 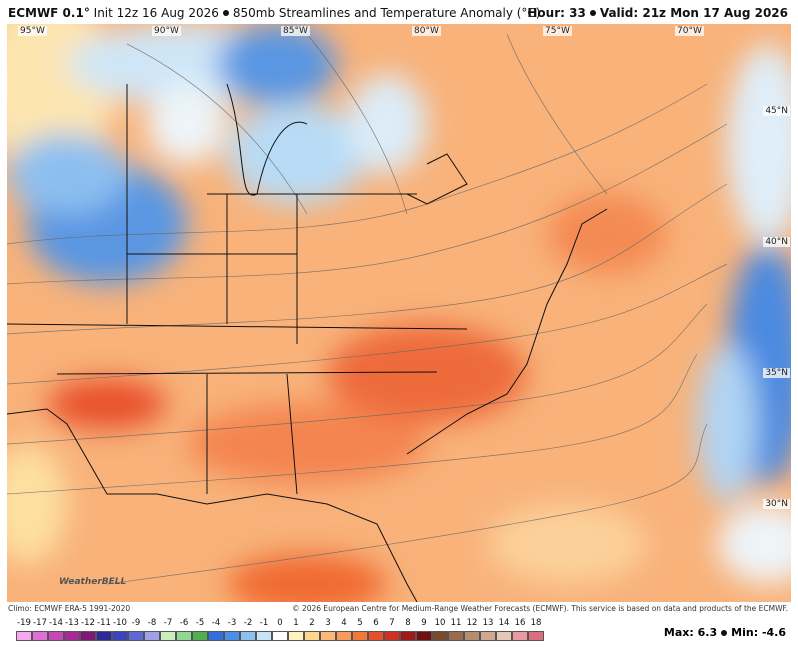 What do you see at coordinates (296, 623) in the screenshot?
I see `colorbar-label: 1` at bounding box center [296, 623].